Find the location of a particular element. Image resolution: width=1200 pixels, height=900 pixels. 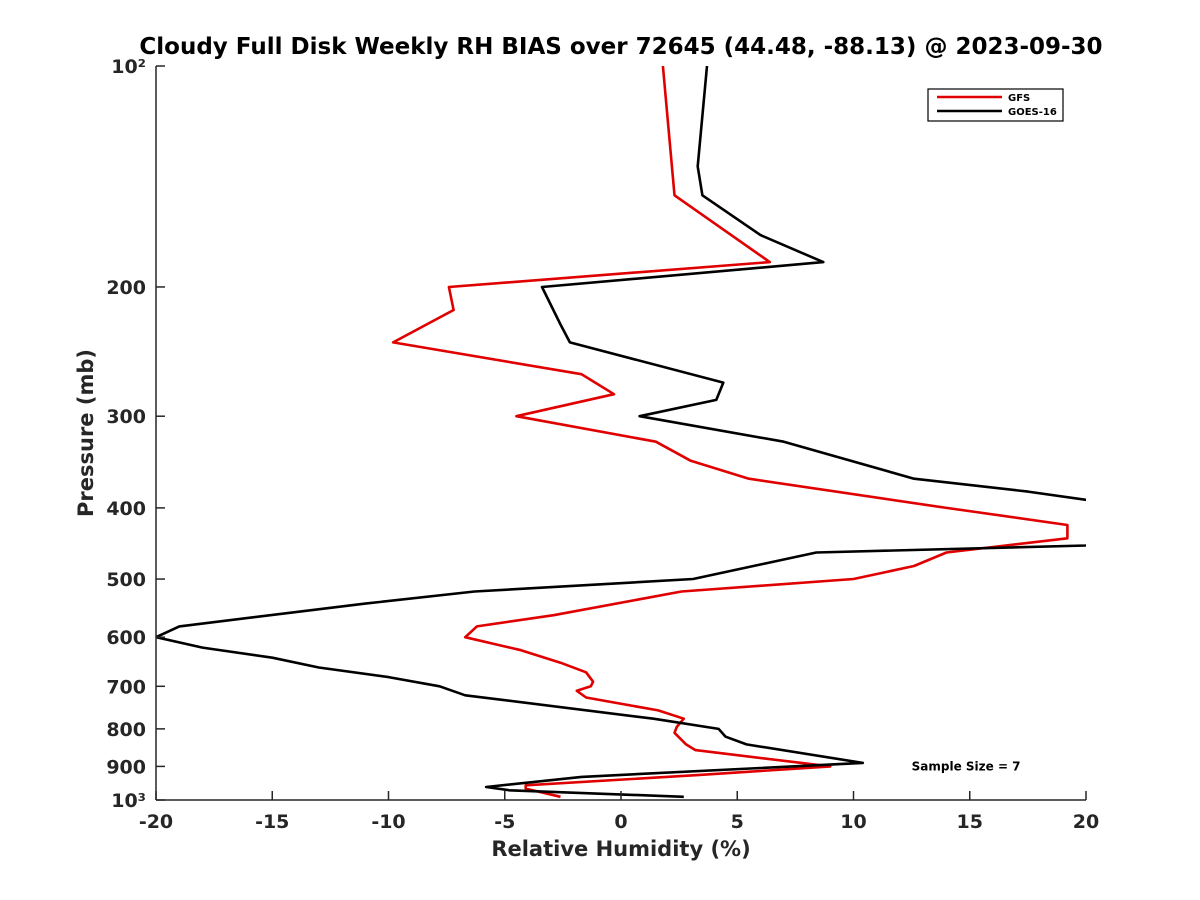

y-axis-label: Pressure (mb) is located at coordinates (86, 433).